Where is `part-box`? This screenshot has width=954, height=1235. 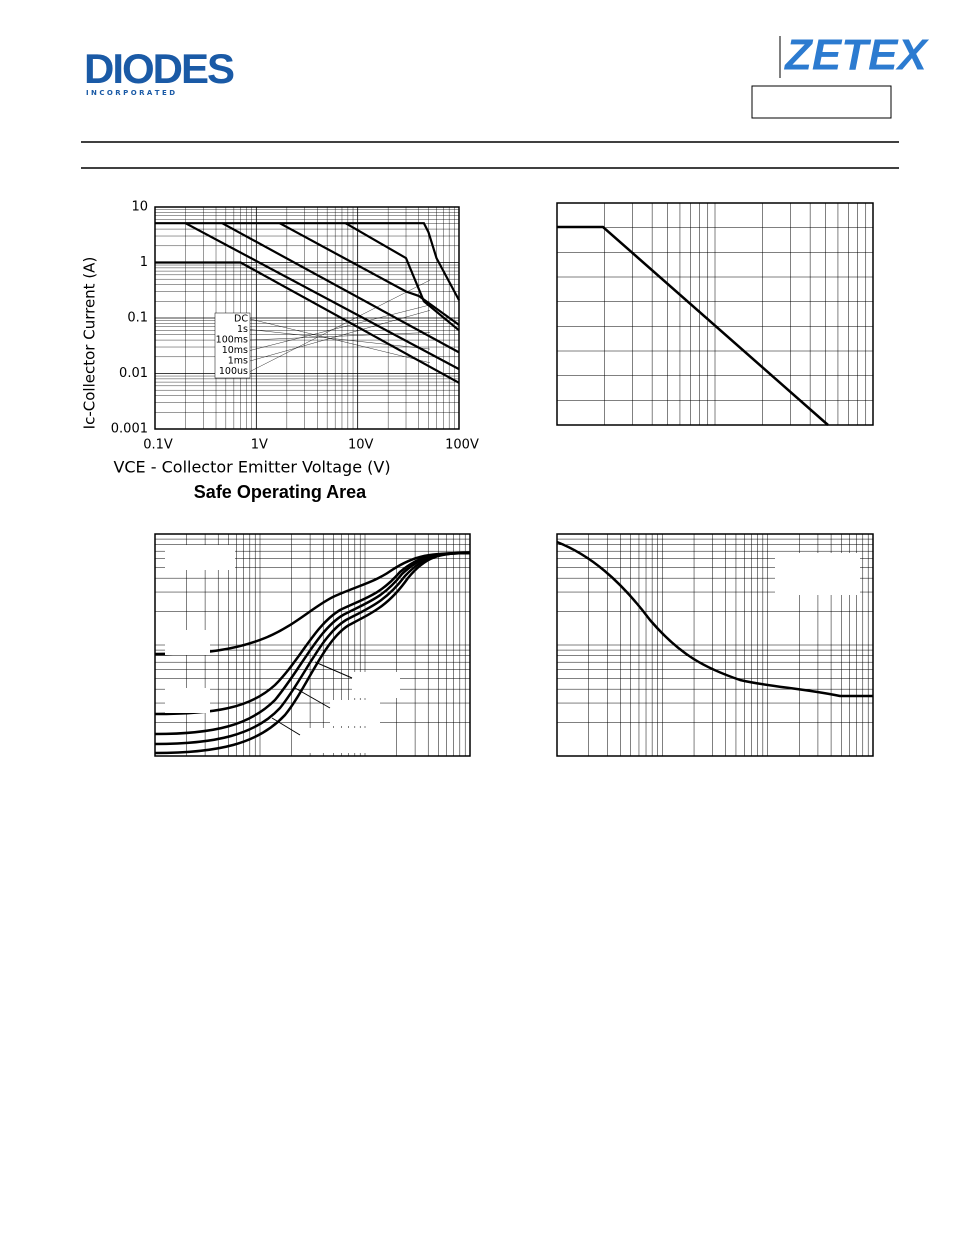
part-box is located at coordinates (821, 102).